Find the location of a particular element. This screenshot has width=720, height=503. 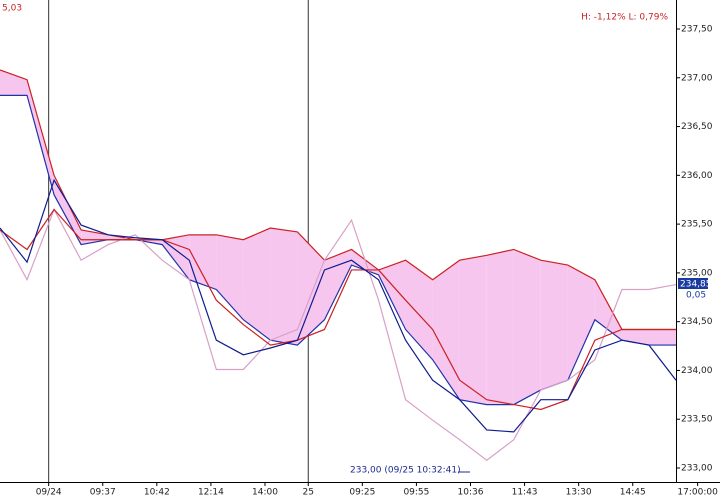

x-tick-label: 13:30 is located at coordinates (579, 493).